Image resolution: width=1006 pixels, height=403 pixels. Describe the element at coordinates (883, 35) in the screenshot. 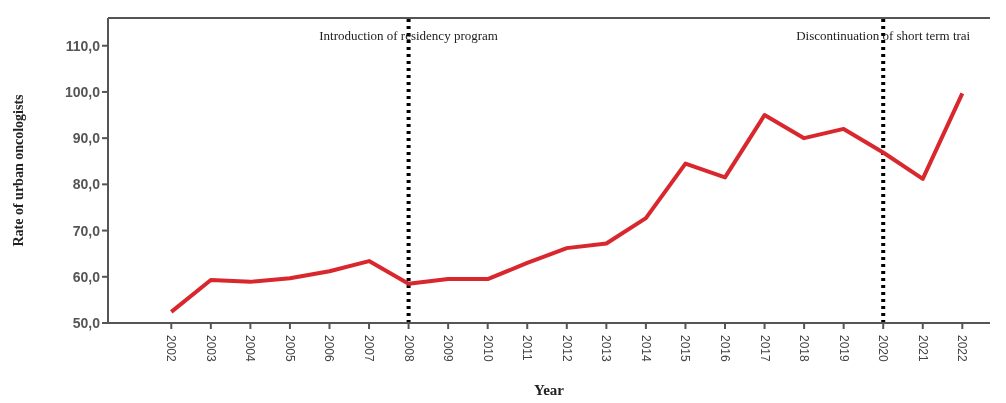

I see `ref-line-label: Discontinuation of short term trai` at that location.